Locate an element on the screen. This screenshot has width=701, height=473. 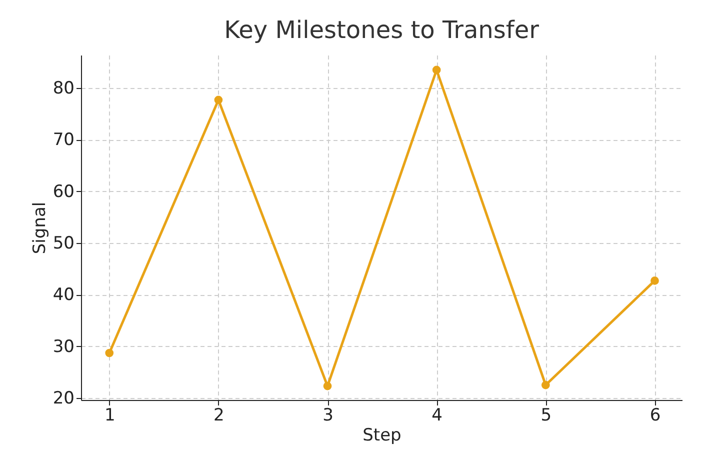
x-tick-label: 3 is located at coordinates (328, 416).